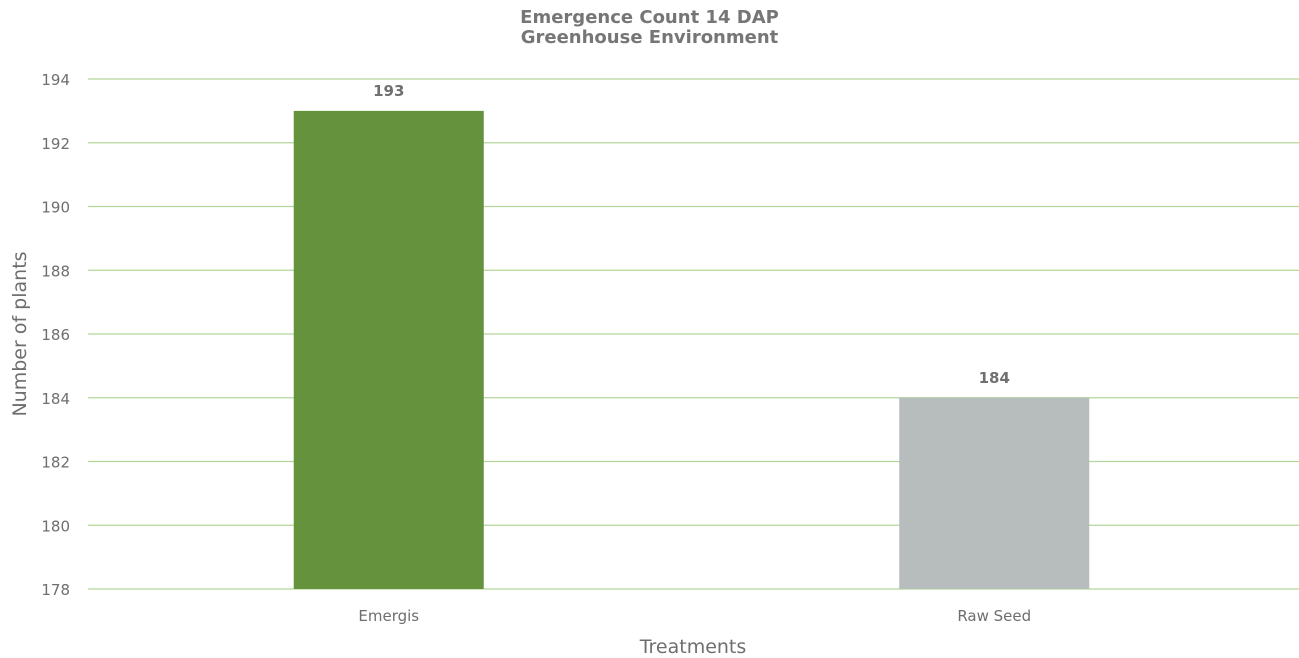 The height and width of the screenshot is (658, 1299). I want to click on data-label: 193, so click(388, 91).